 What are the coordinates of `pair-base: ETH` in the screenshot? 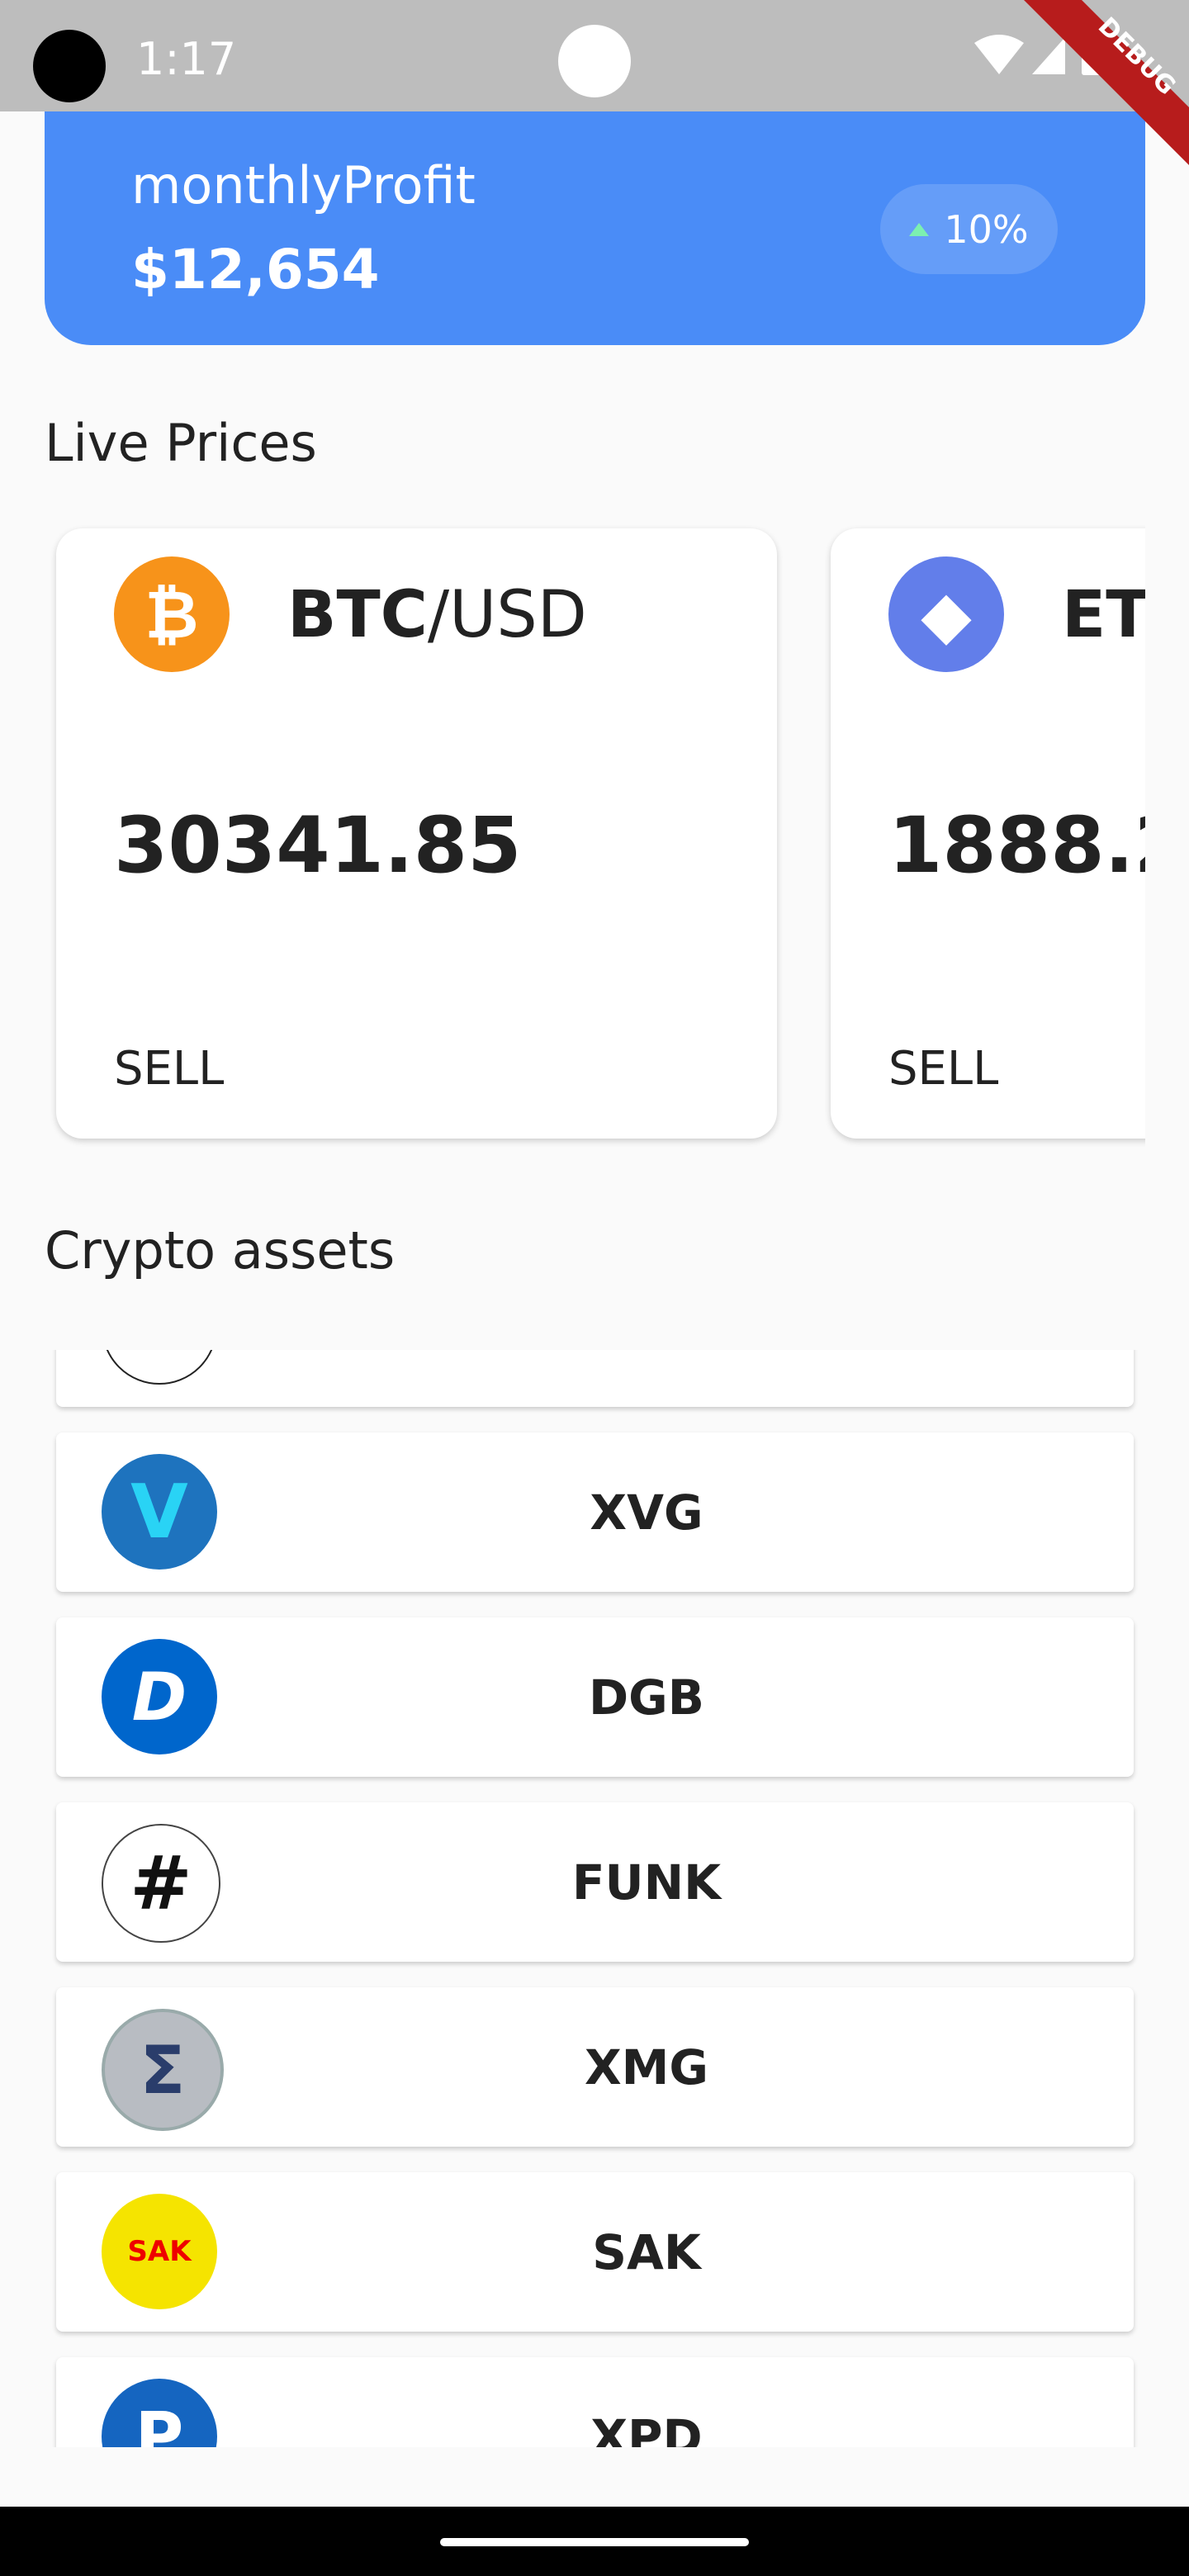 It's located at (1103, 615).